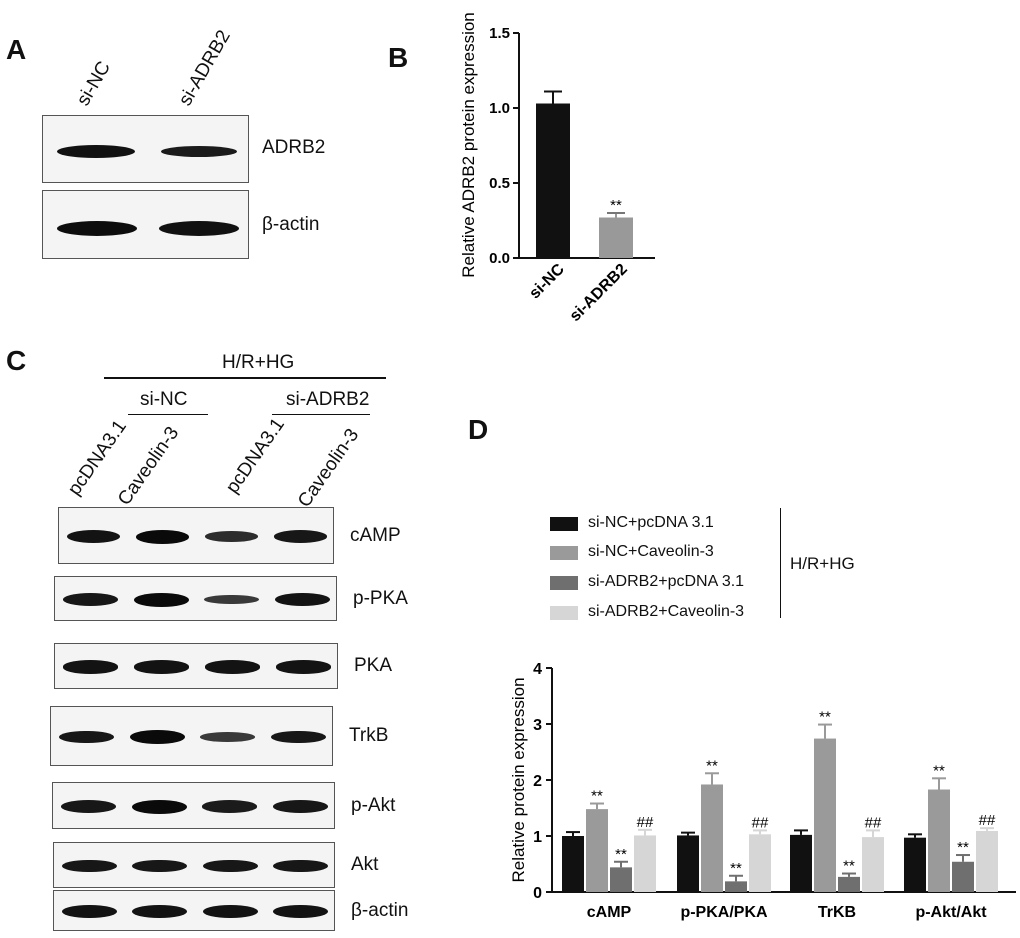 The height and width of the screenshot is (938, 1020). What do you see at coordinates (328, 399) in the screenshot?
I see `group-label-si-adrb2: si-ADRB2` at bounding box center [328, 399].